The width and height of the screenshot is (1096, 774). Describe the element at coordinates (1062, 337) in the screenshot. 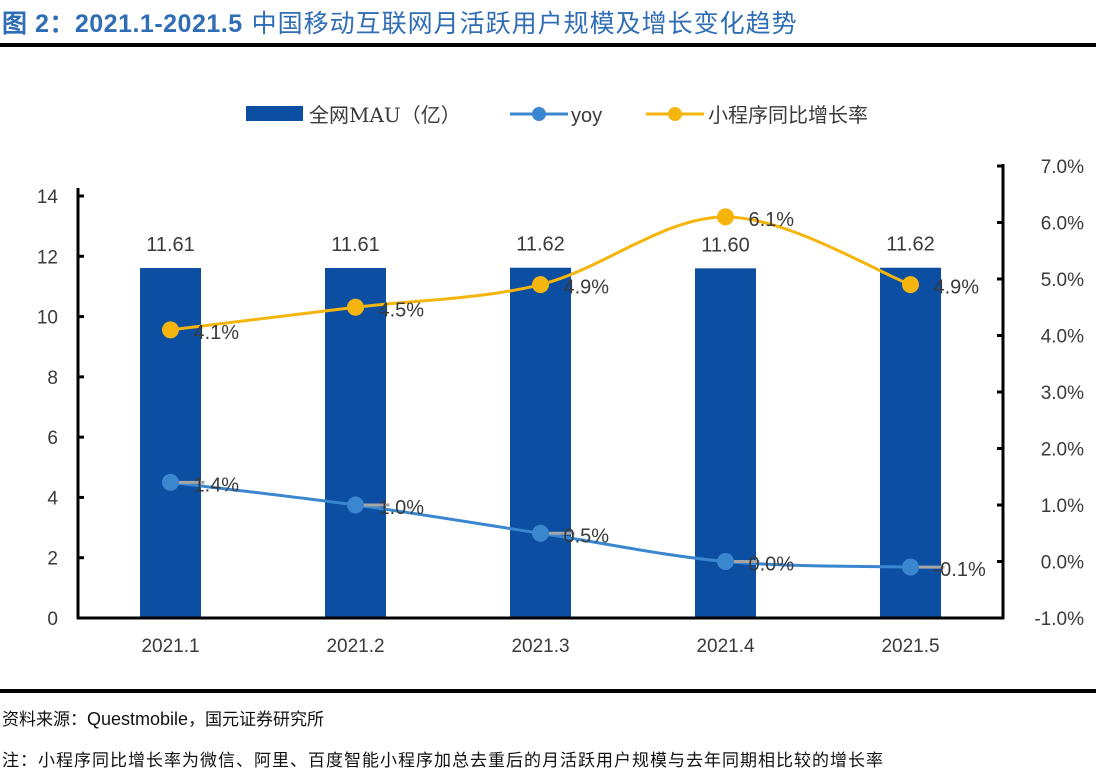

I see `right-tick-label: 4.0%` at that location.